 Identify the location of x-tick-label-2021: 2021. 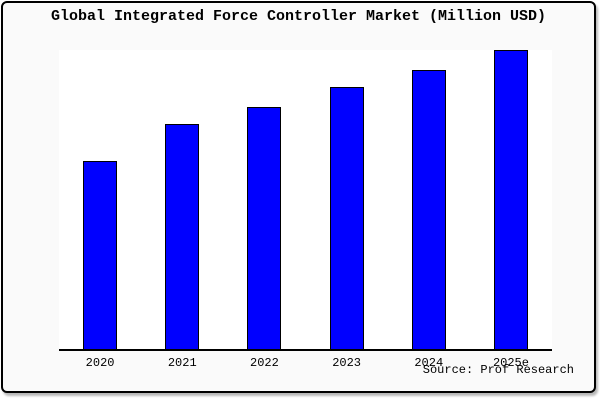
(182, 363).